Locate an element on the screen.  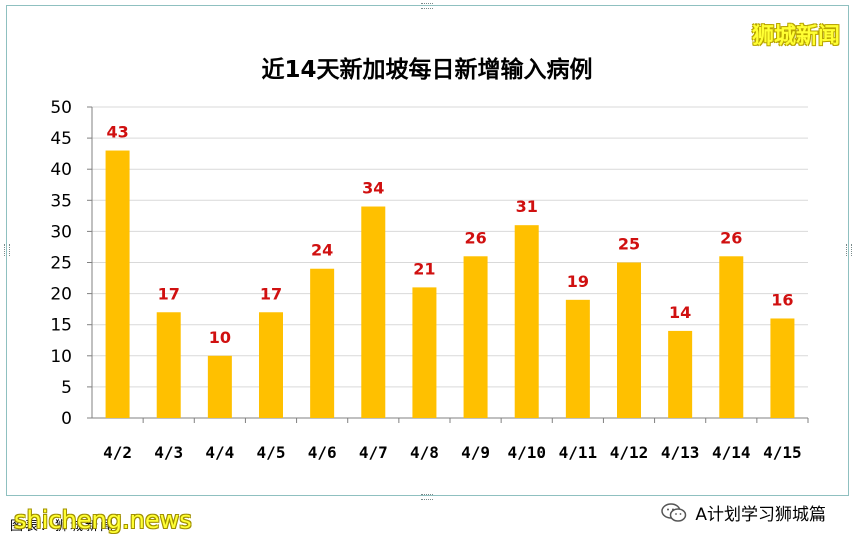
site-watermark: shicheng.news is located at coordinates (103, 520).